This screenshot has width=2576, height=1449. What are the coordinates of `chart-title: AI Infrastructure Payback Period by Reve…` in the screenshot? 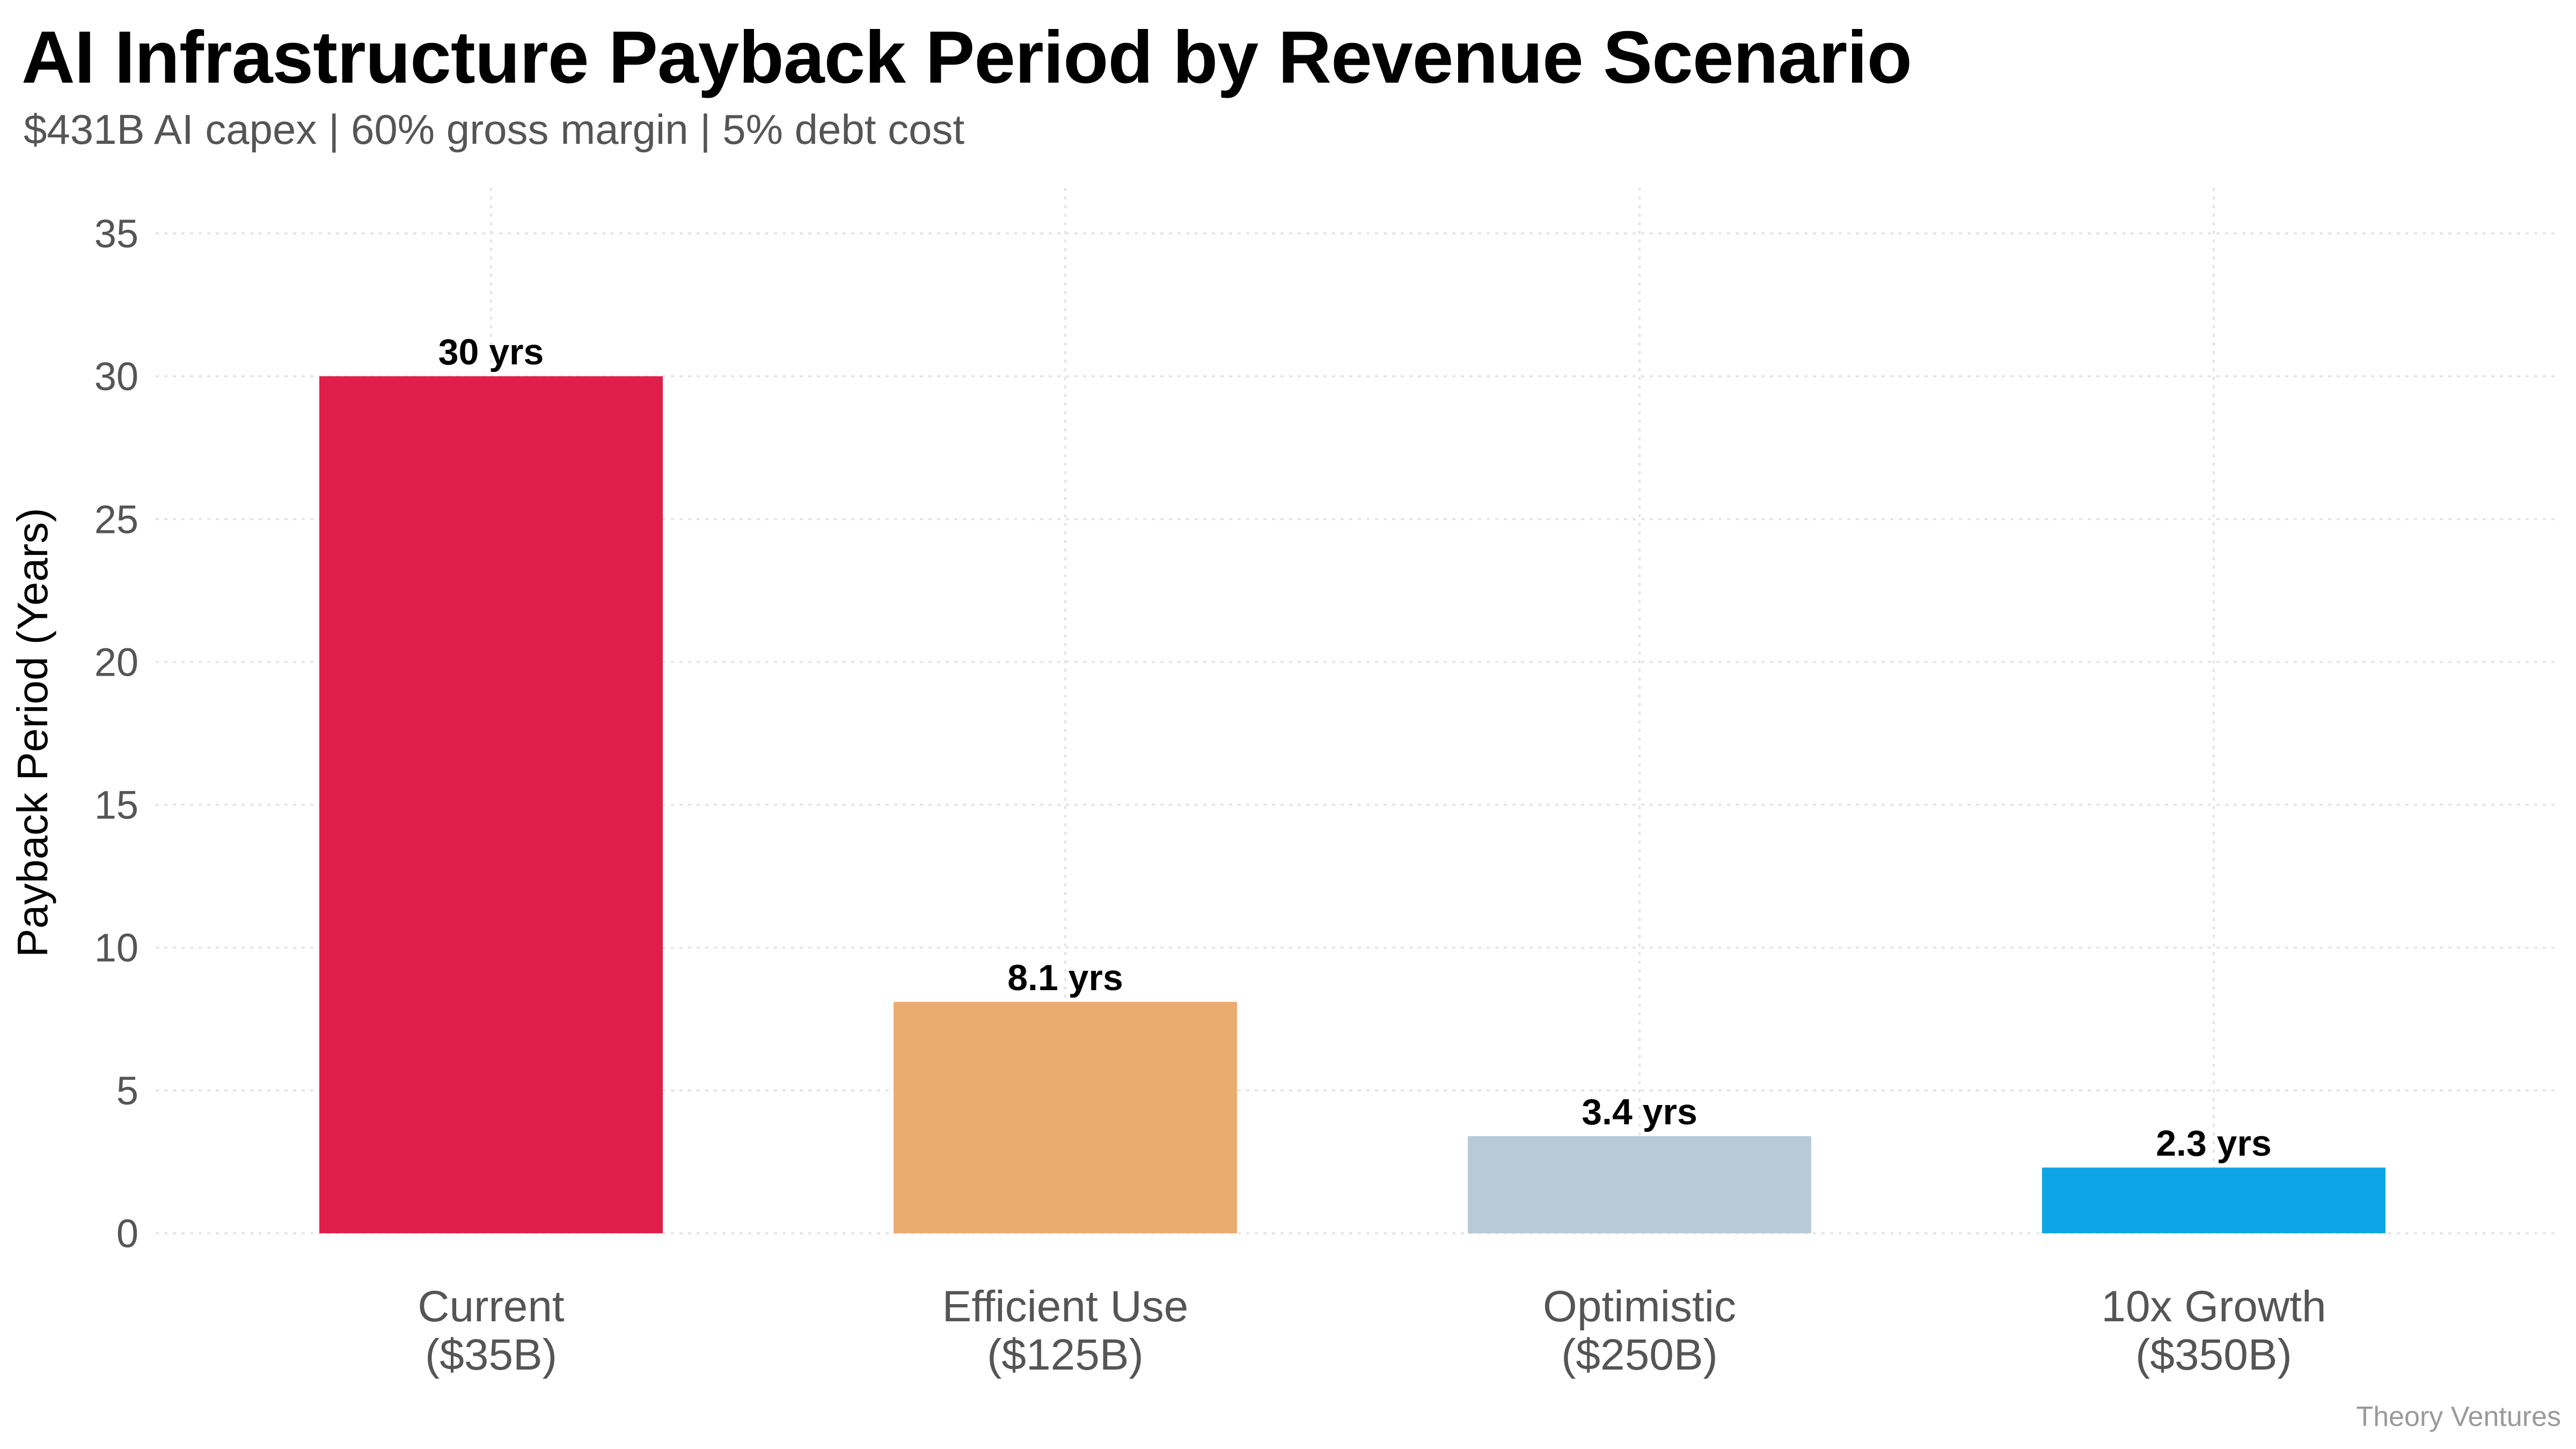 It's located at (966, 57).